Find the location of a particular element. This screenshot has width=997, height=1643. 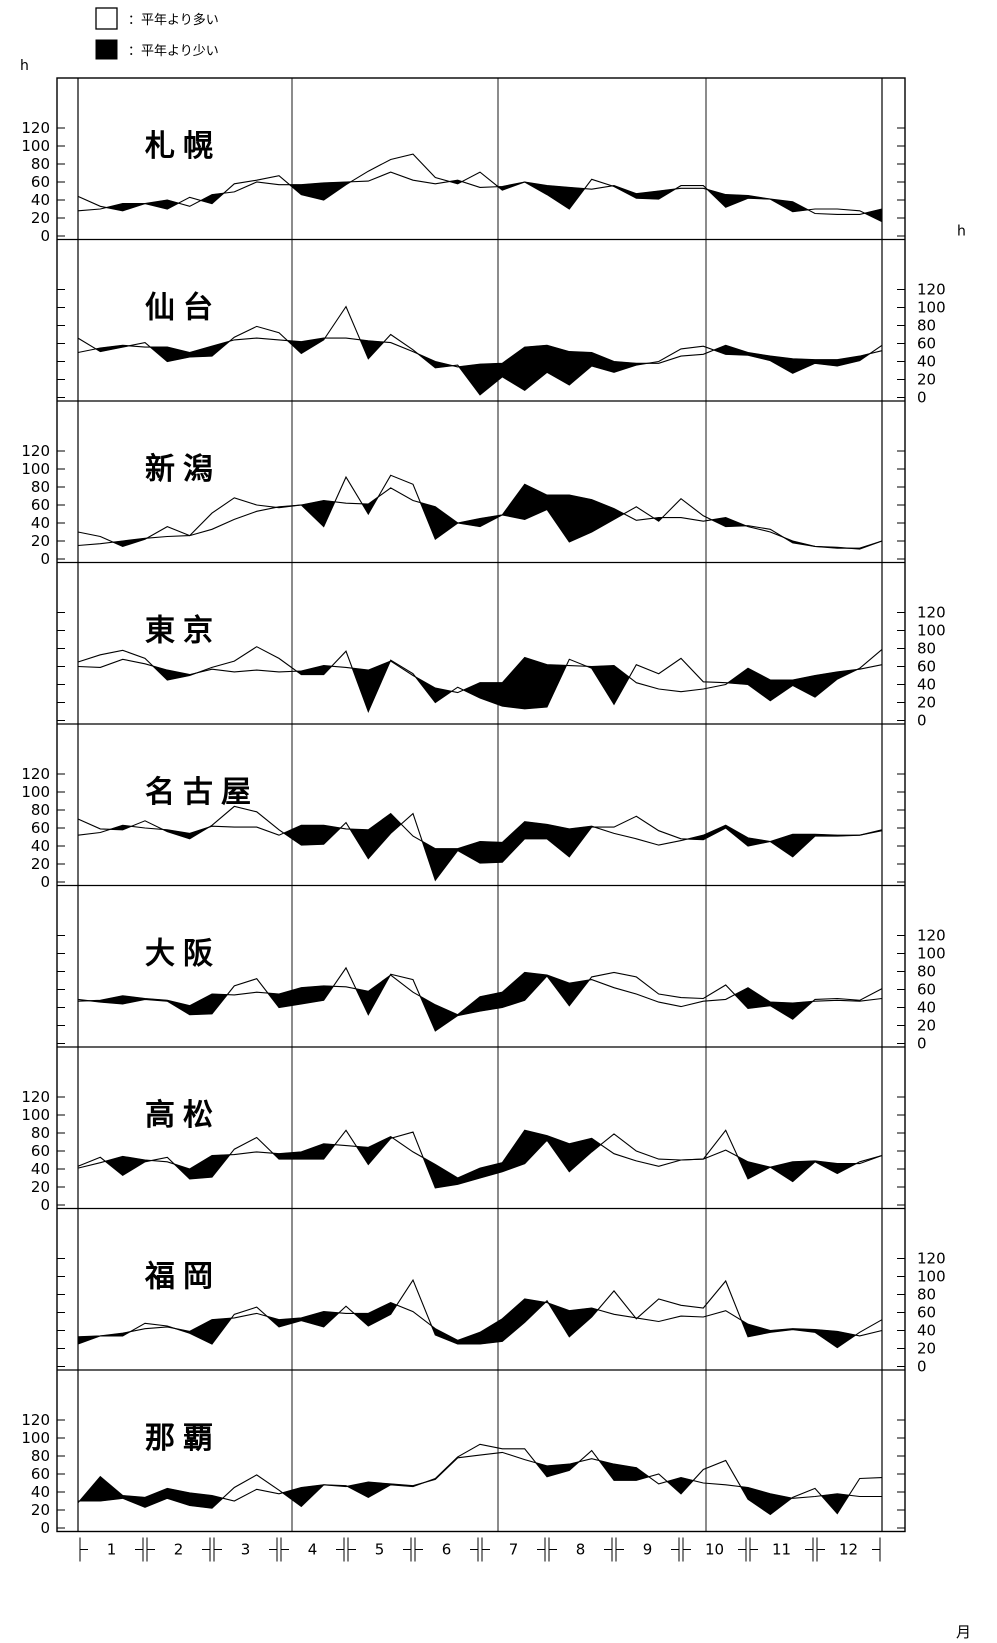

month-label: 6 is located at coordinates (447, 1550).